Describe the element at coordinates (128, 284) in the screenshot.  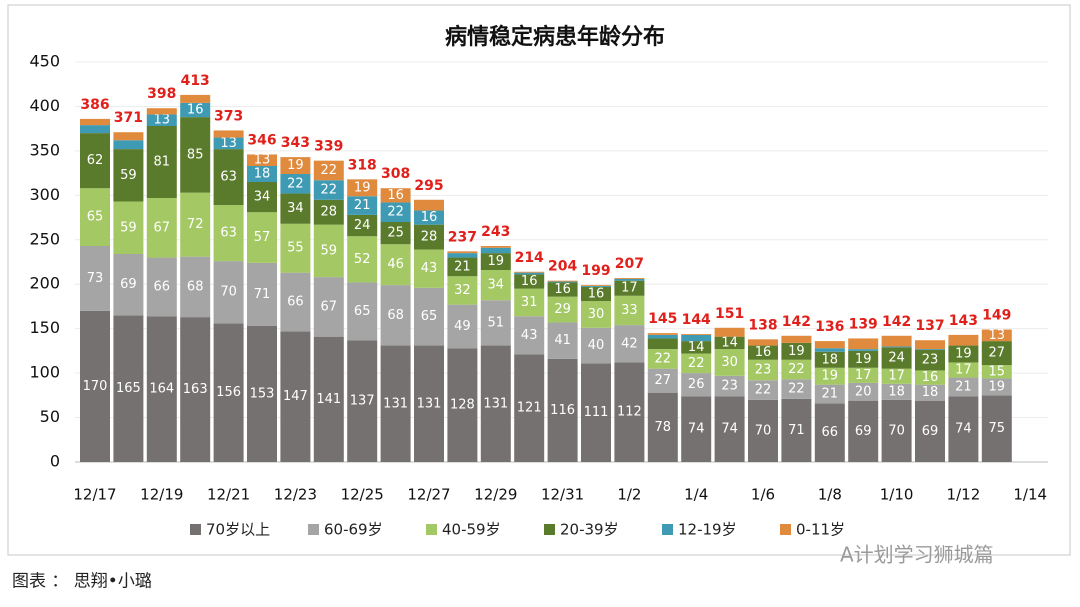
I see `segment-label: 69` at that location.